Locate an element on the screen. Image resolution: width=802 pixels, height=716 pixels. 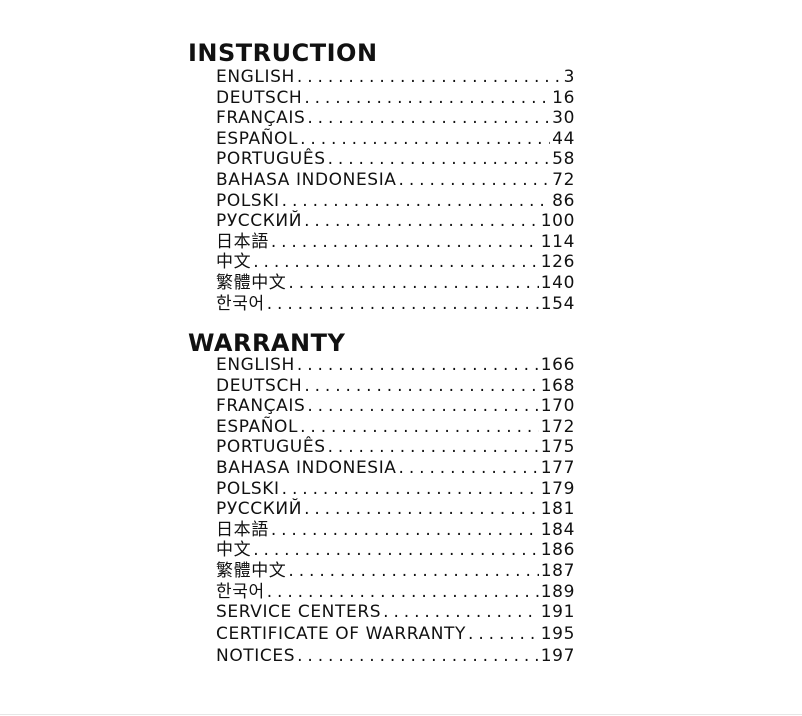
toc-entry: 繁體中文 187 is located at coordinates (395, 571).